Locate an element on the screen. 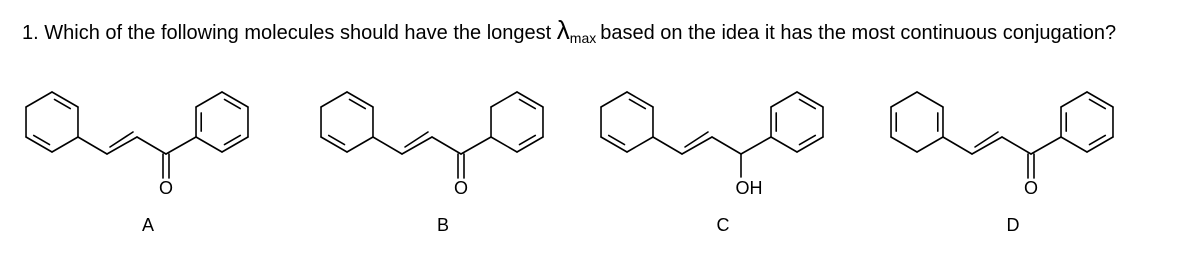  molecule: OB is located at coordinates (432, 163).